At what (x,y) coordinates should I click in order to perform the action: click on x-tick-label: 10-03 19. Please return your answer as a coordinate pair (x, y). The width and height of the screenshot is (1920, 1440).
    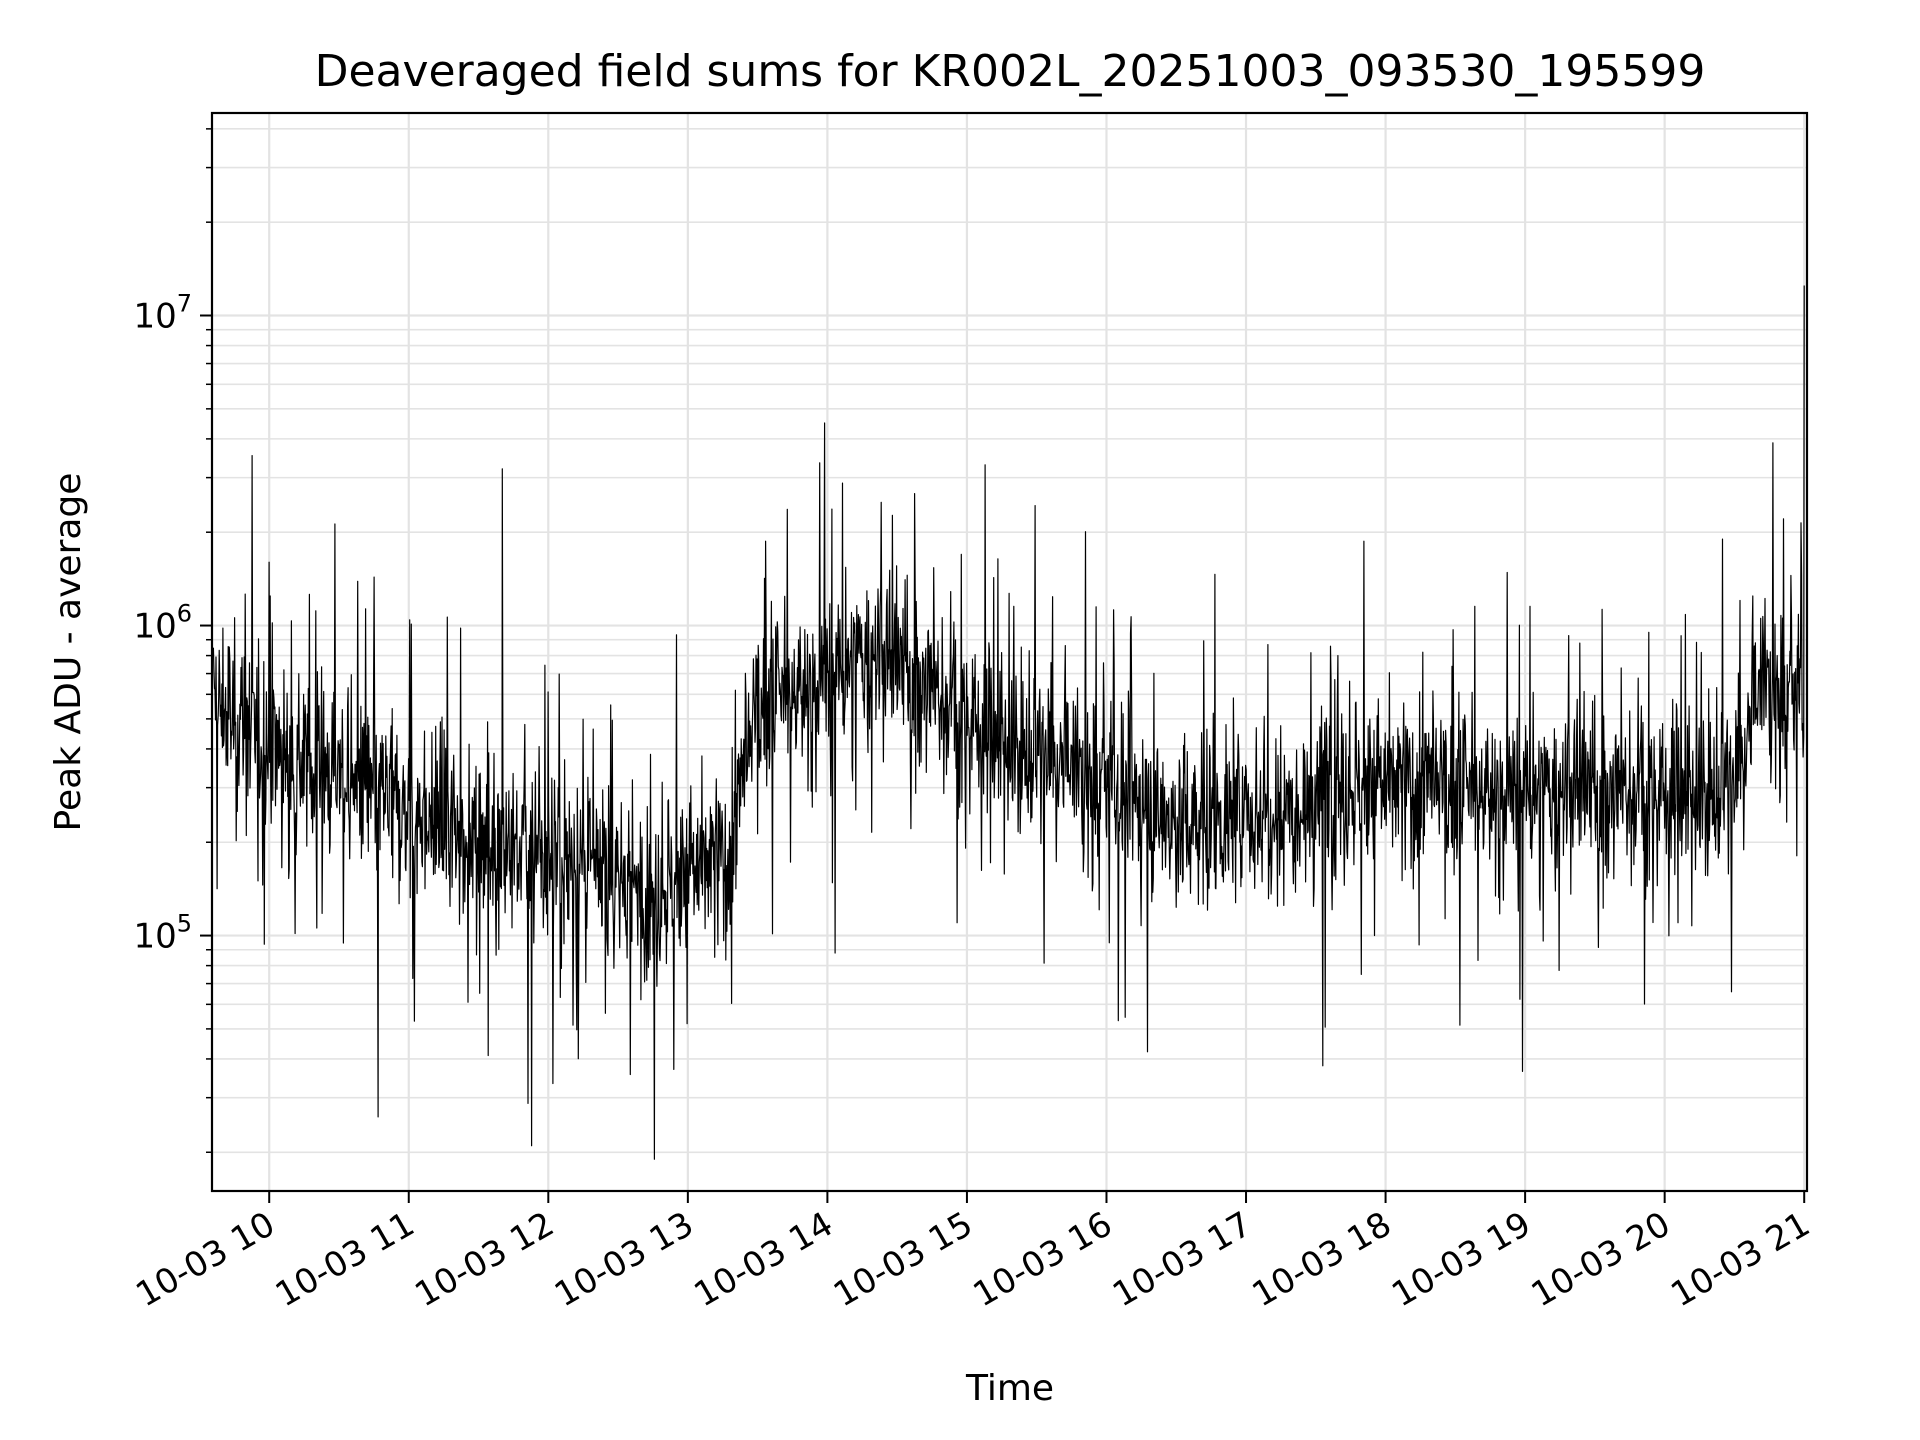
    Looking at the image, I should click on (1461, 1259).